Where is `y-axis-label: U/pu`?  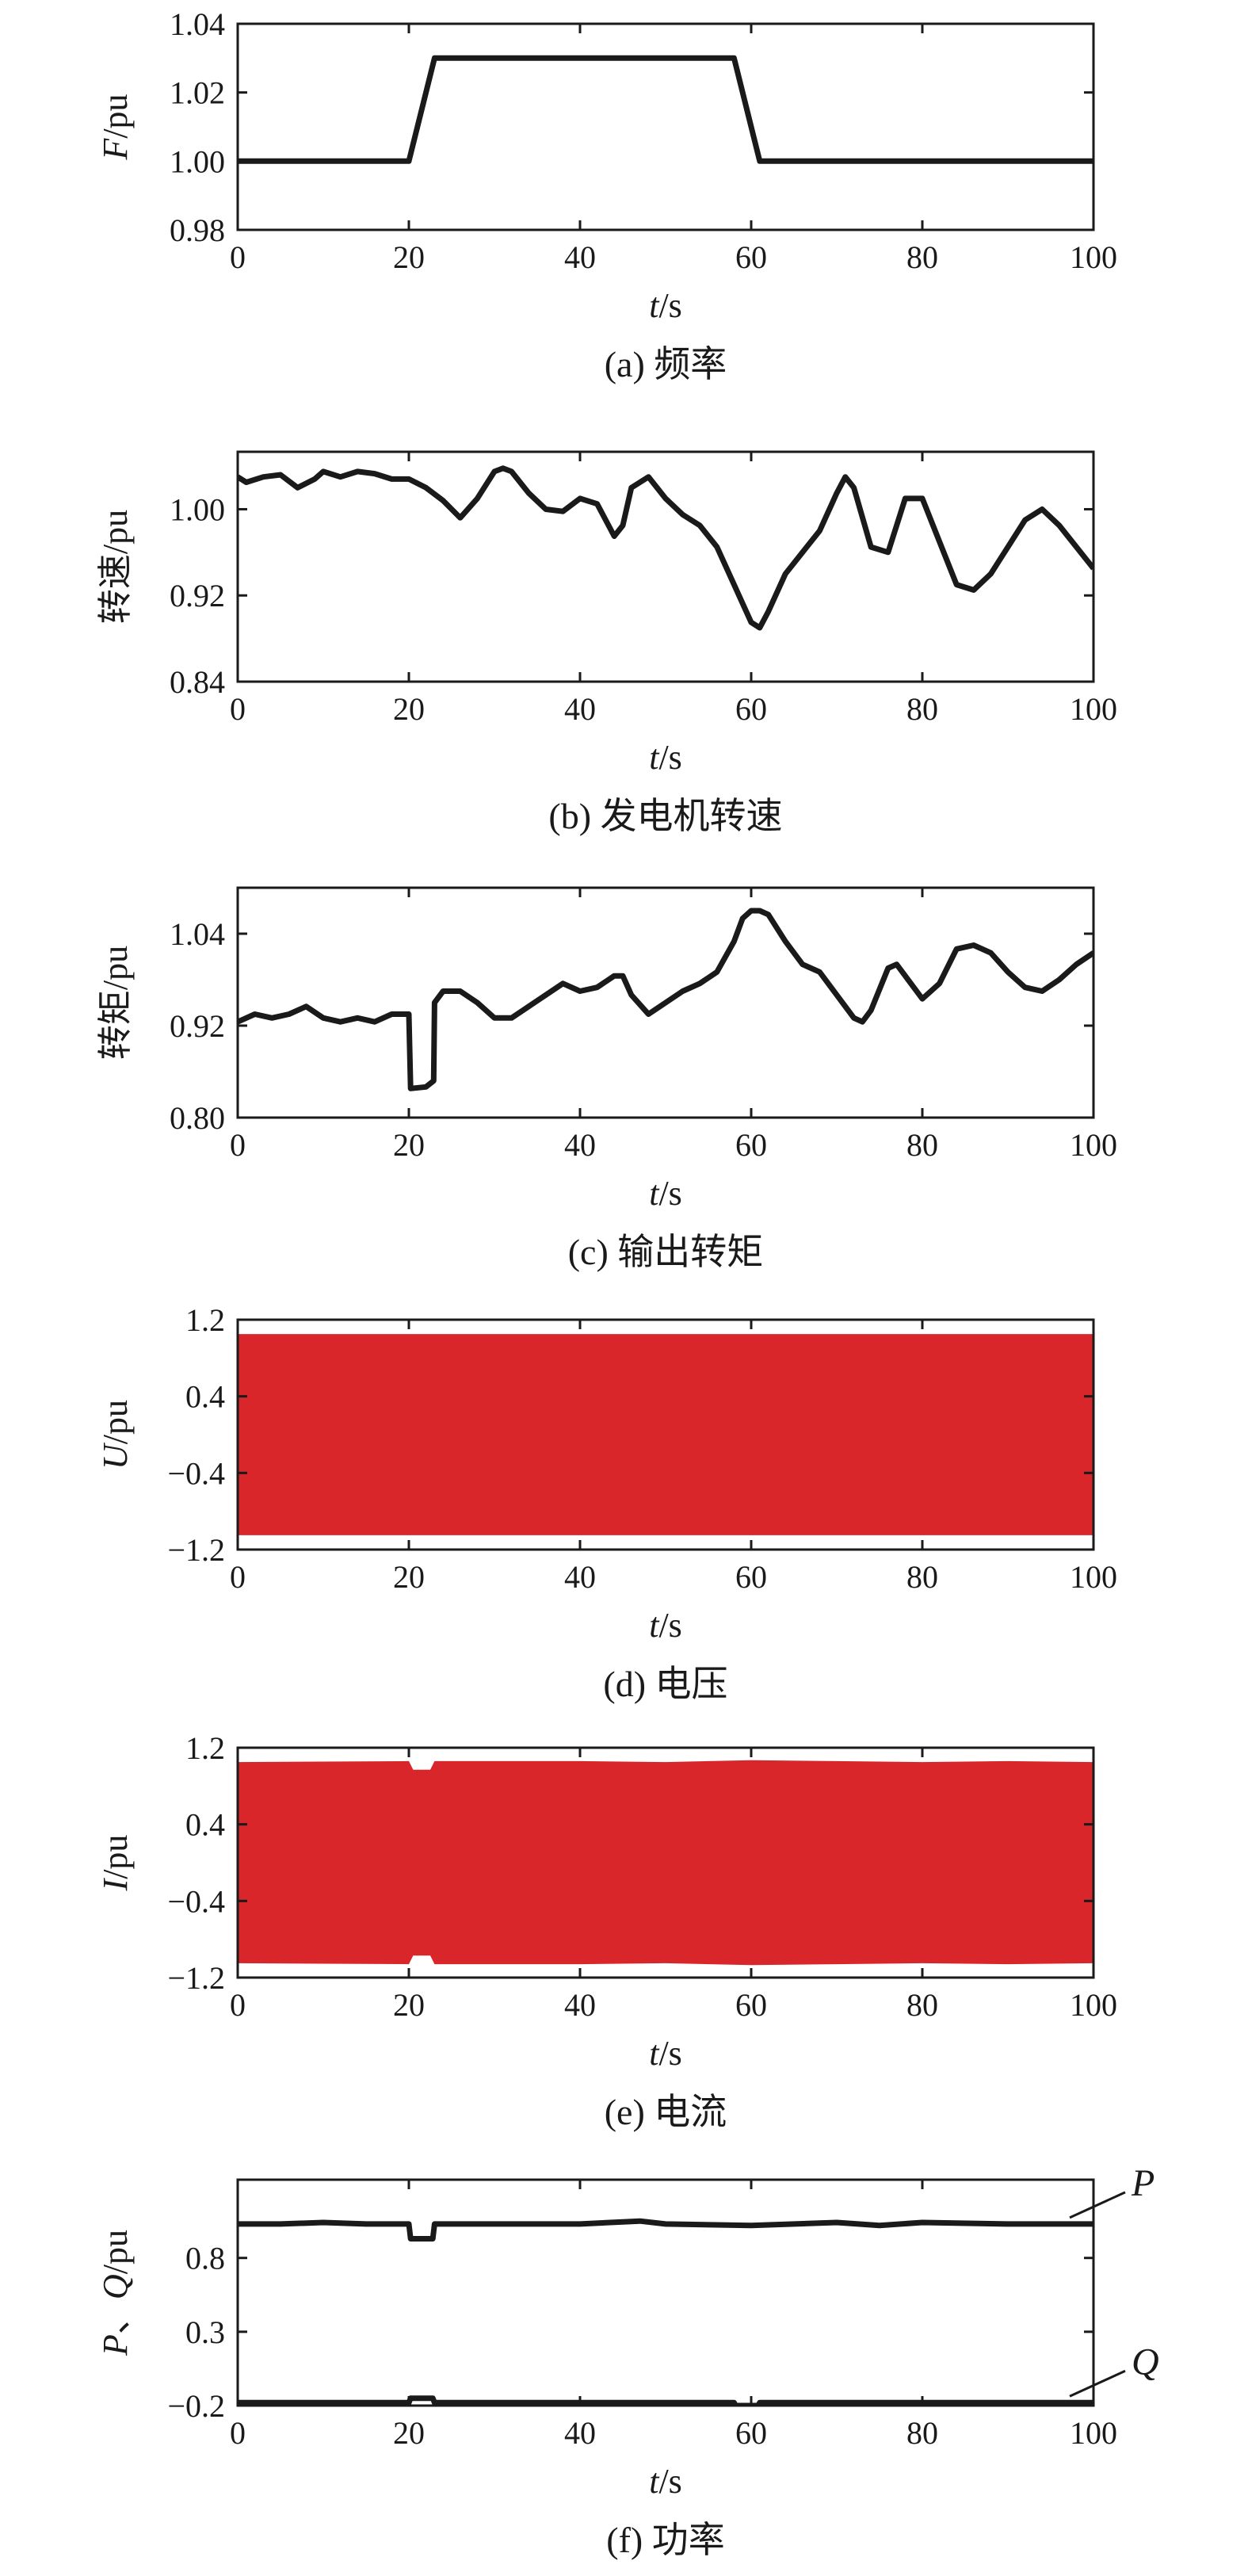
y-axis-label: U/pu is located at coordinates (116, 1435).